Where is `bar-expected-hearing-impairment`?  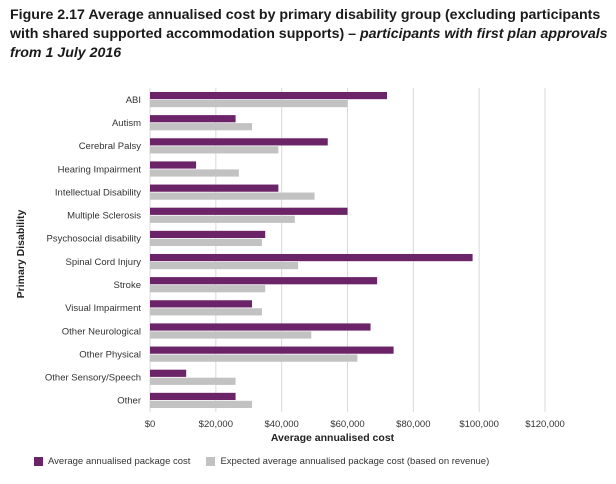 bar-expected-hearing-impairment is located at coordinates (194, 173).